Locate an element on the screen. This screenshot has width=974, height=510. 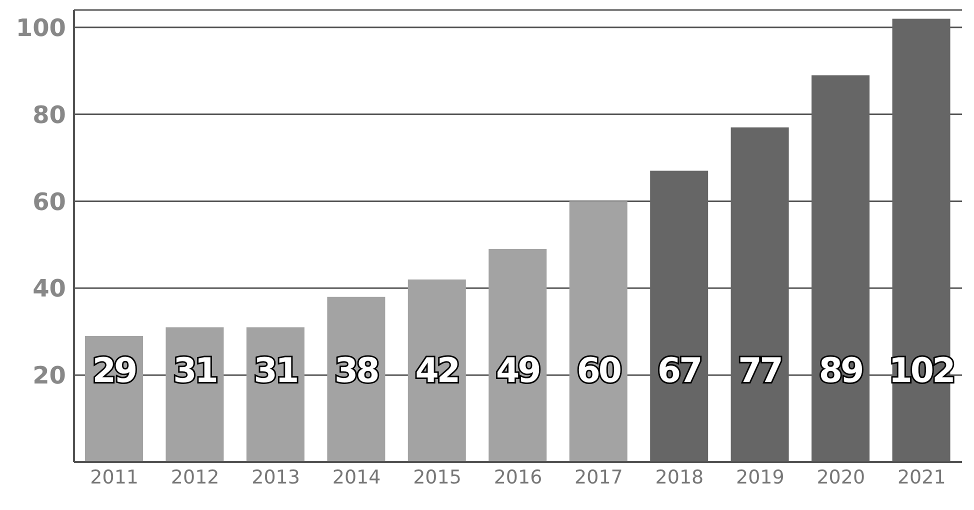
data-label: 89 is located at coordinates (840, 371).